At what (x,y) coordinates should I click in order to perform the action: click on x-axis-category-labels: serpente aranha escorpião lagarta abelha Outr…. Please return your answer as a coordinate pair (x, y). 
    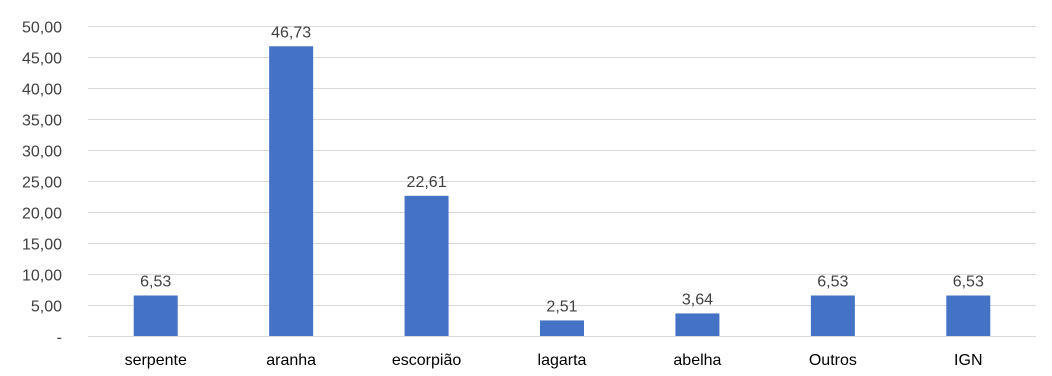
    Looking at the image, I should click on (554, 360).